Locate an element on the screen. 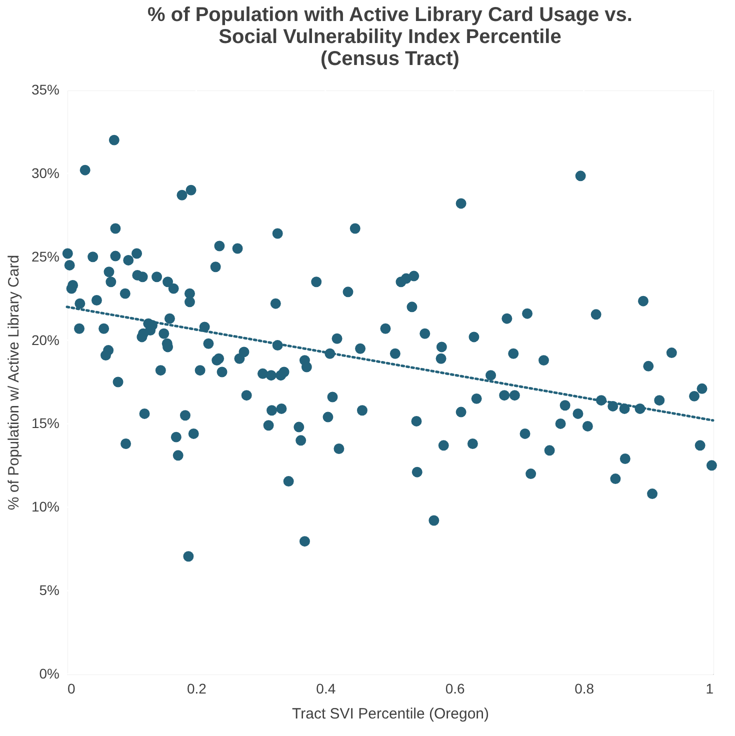 The image size is (735, 736). y-axis-title: % of Population w/ Active Library Card is located at coordinates (13, 382).